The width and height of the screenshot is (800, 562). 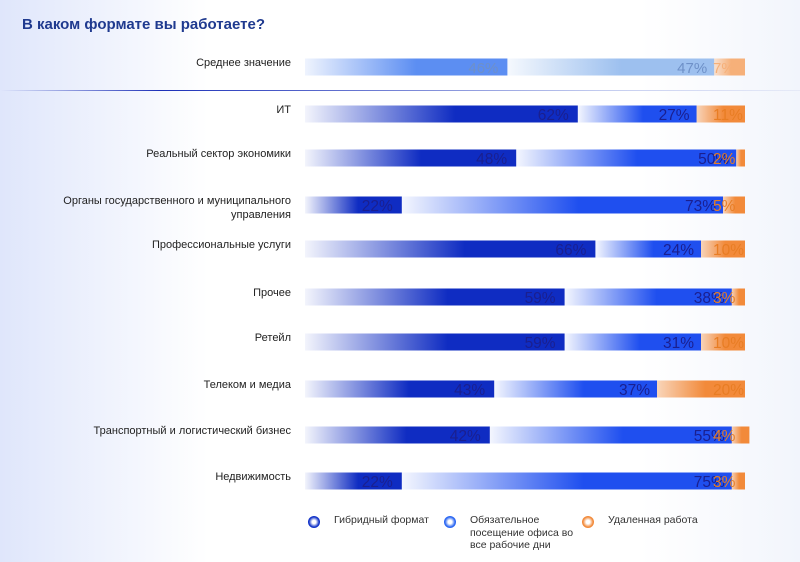 I want to click on category-label: Профессиональные услуги, so click(x=221, y=245).